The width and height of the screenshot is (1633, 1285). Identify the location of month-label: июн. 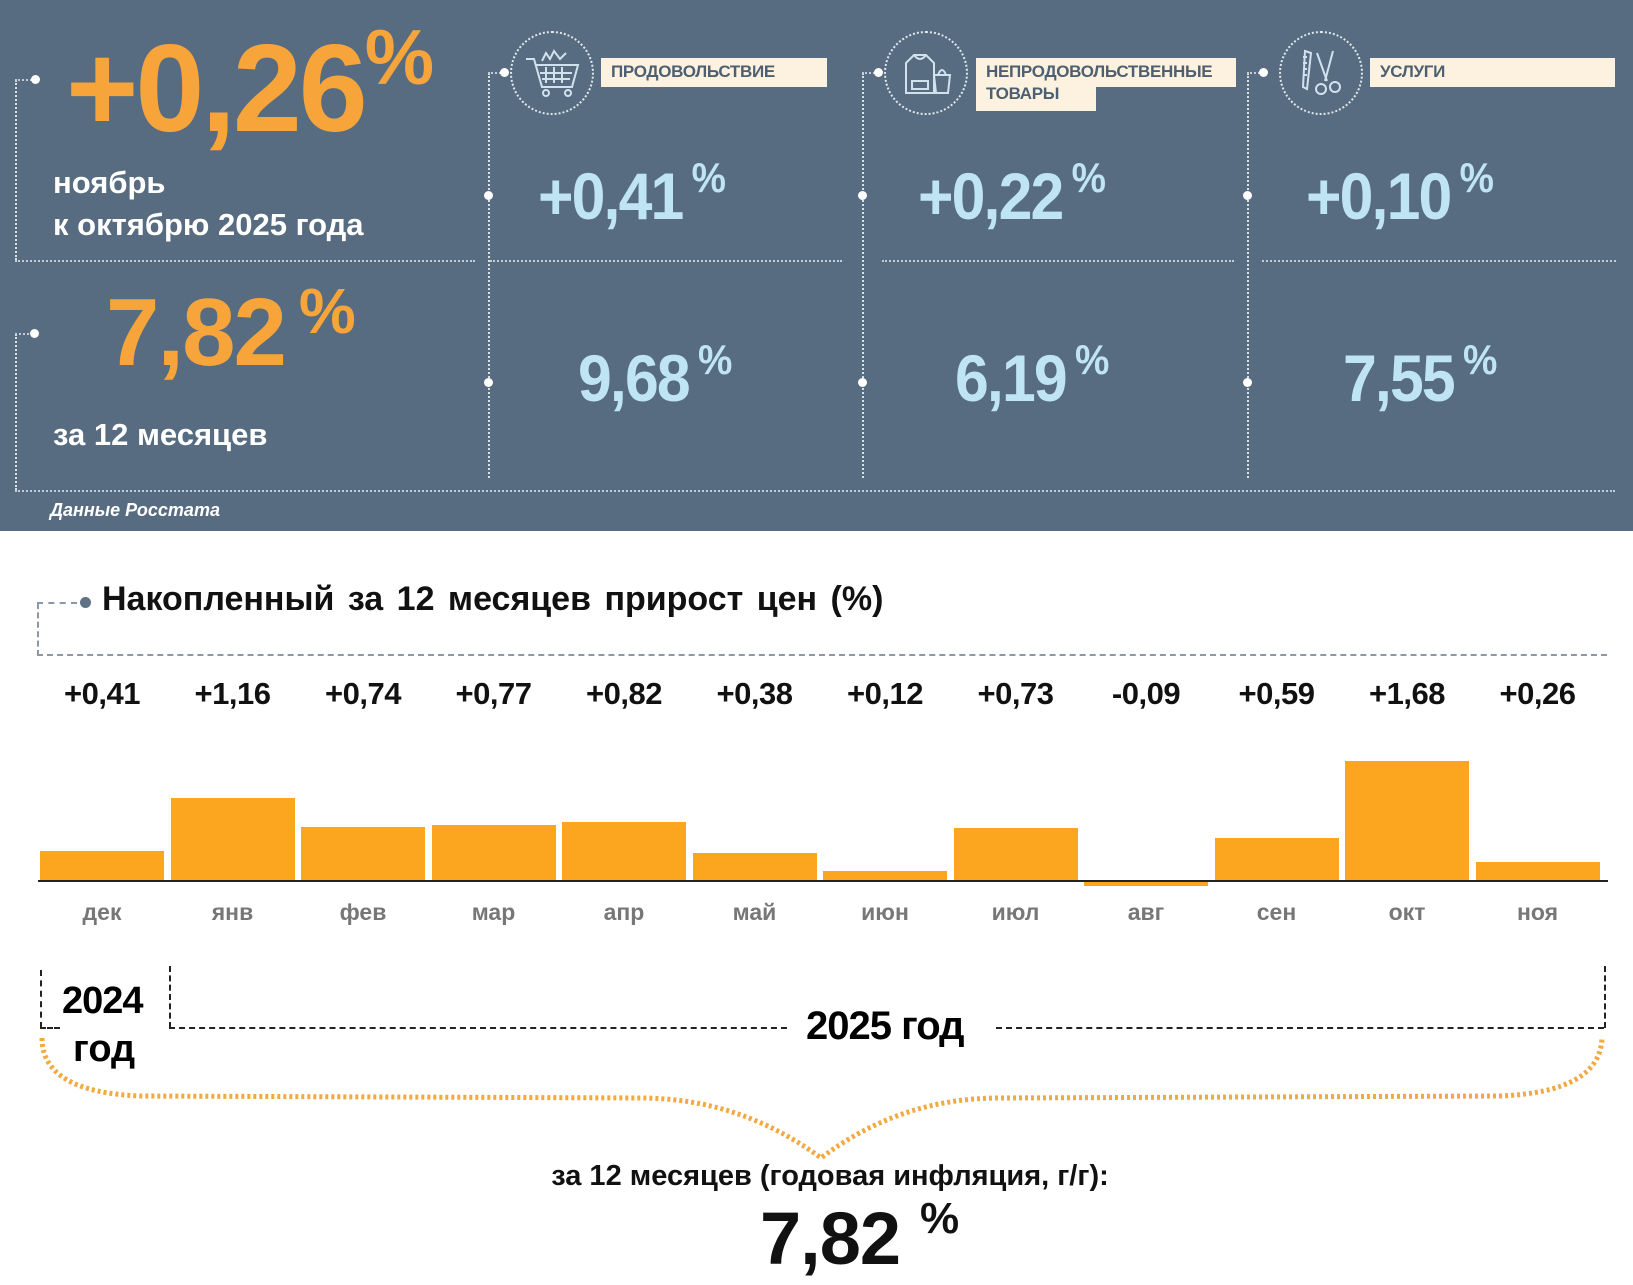
(885, 912).